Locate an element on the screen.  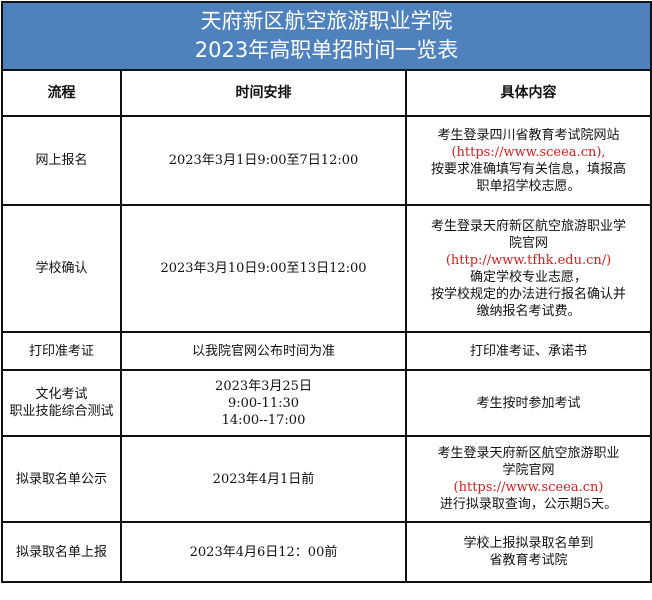
column-header-content: 具体内容 is located at coordinates (528, 93).